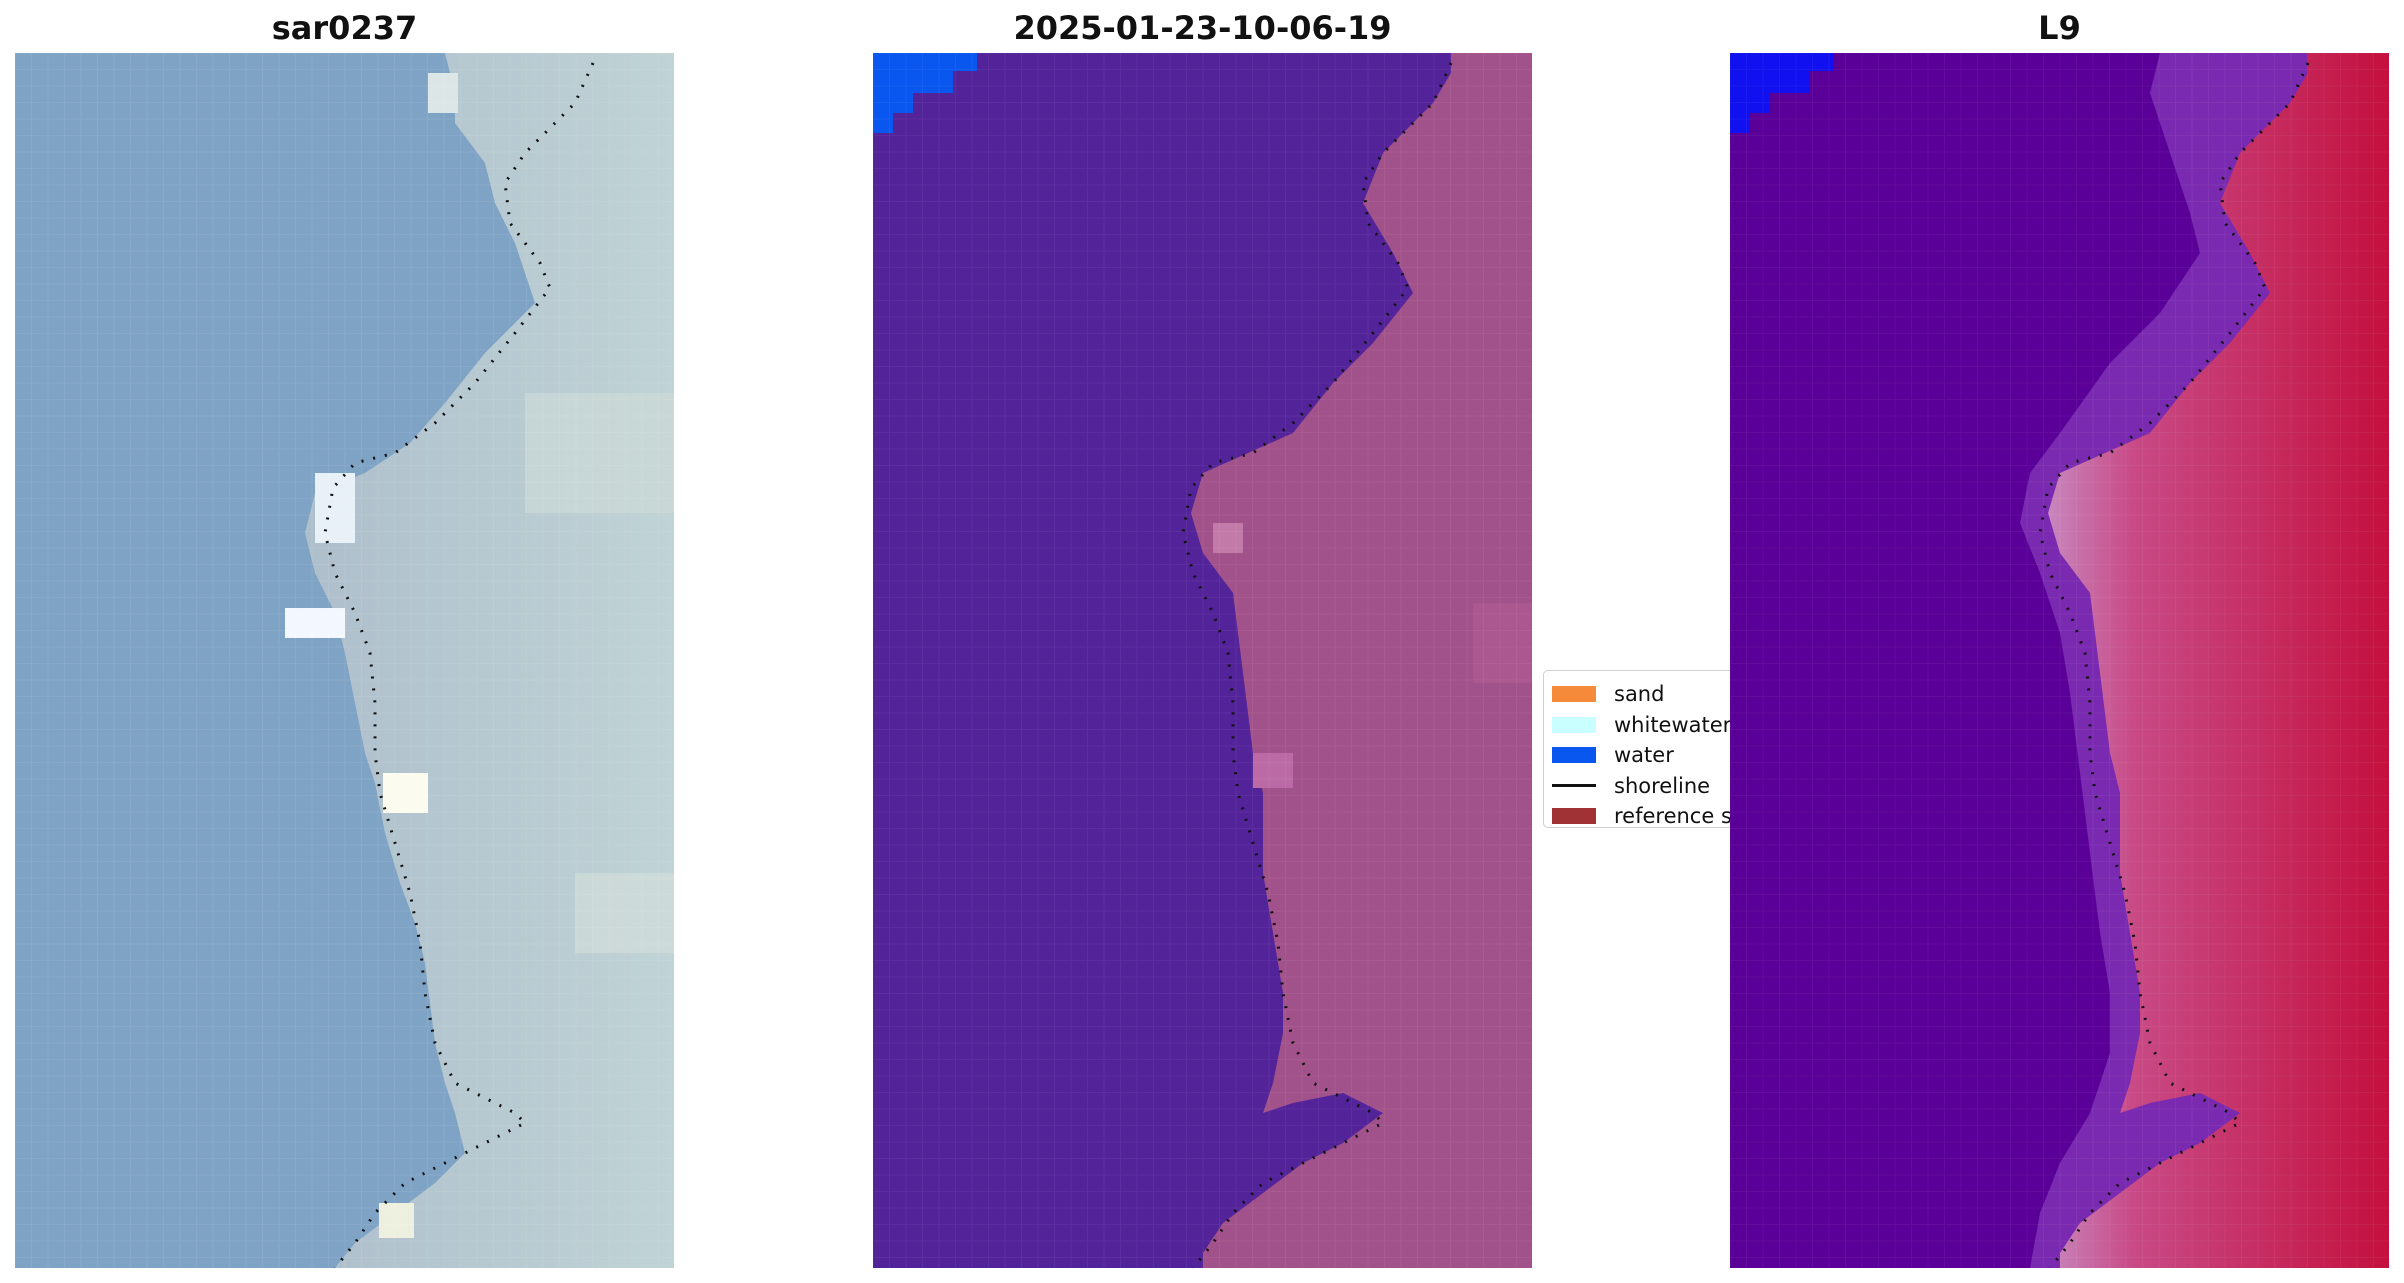  Describe the element at coordinates (1202, 28) in the screenshot. I see `panel-title-date: 2025-01-23-10-06-19` at that location.